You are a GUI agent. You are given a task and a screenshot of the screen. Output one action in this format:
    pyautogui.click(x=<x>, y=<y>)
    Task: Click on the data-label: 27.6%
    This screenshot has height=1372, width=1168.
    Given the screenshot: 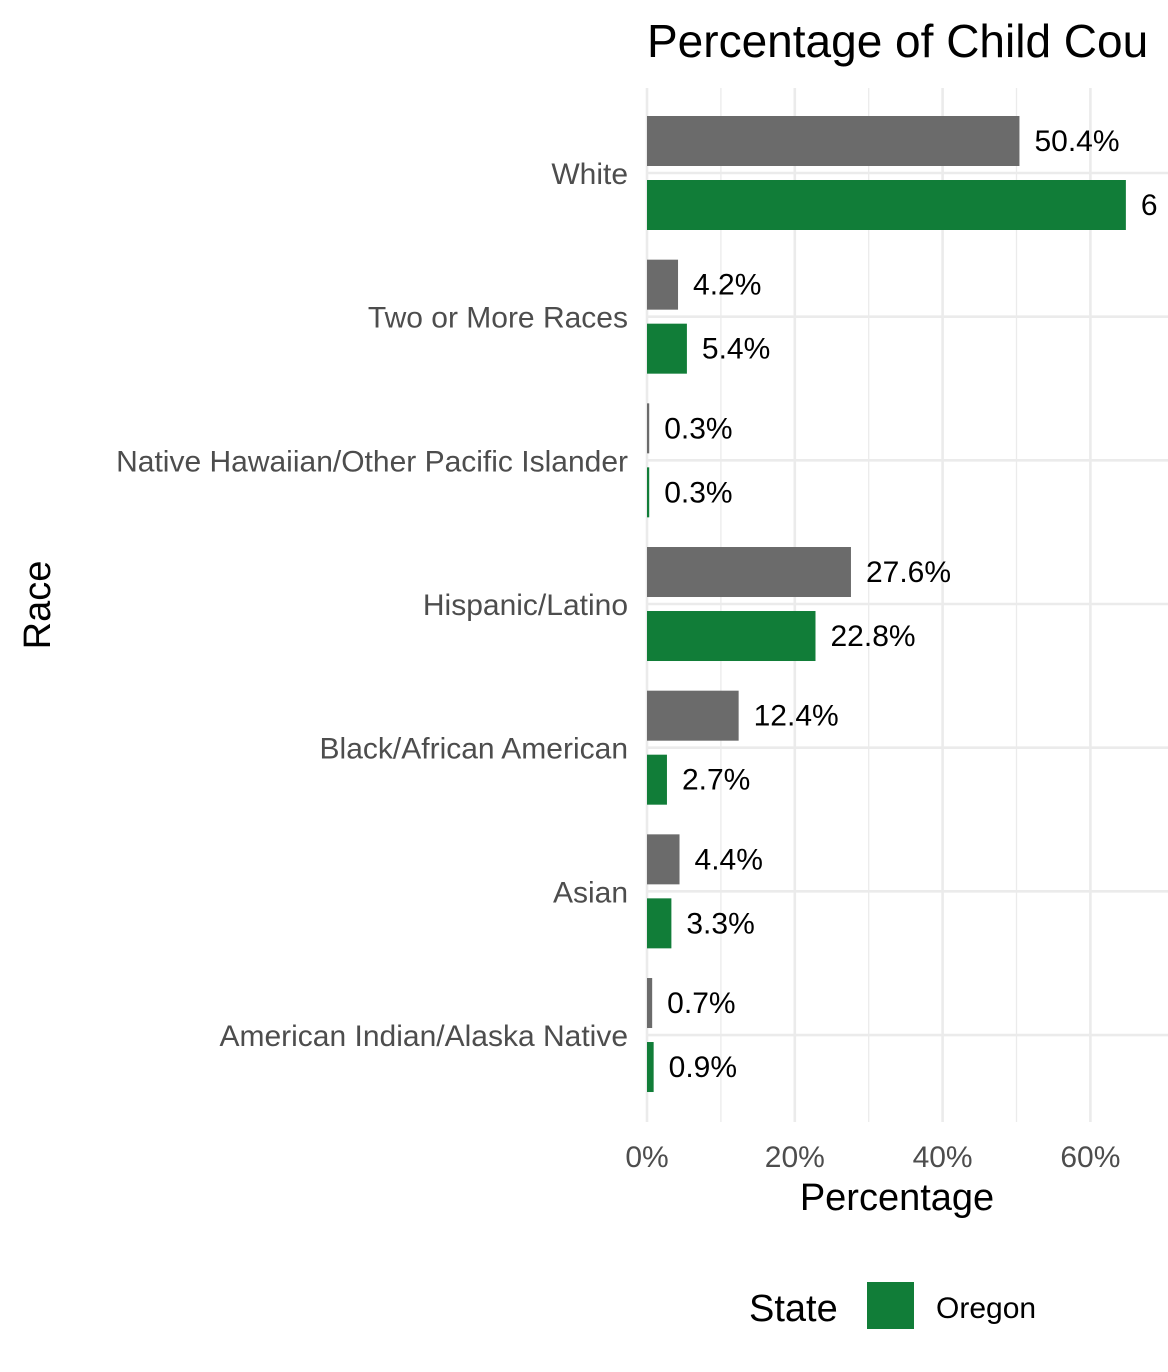 What is the action you would take?
    pyautogui.click(x=908, y=572)
    